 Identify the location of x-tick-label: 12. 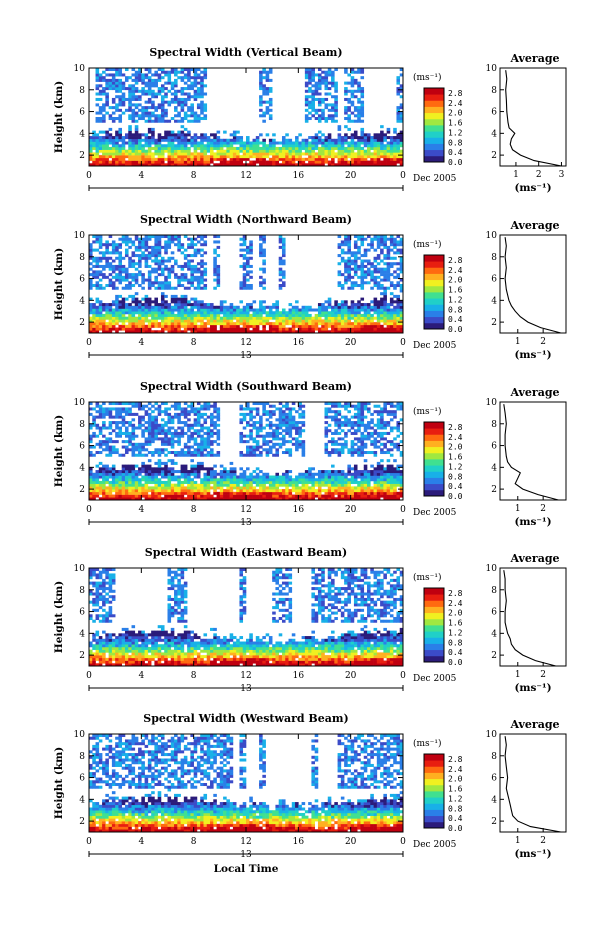
(245, 510).